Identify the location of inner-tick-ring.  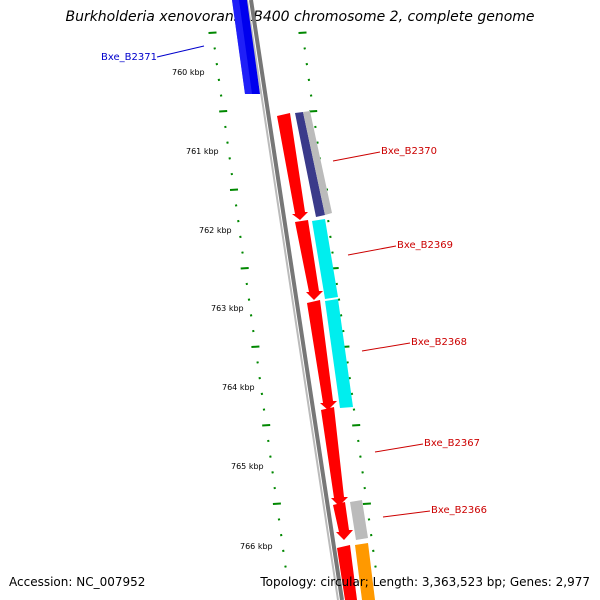
(247, 299).